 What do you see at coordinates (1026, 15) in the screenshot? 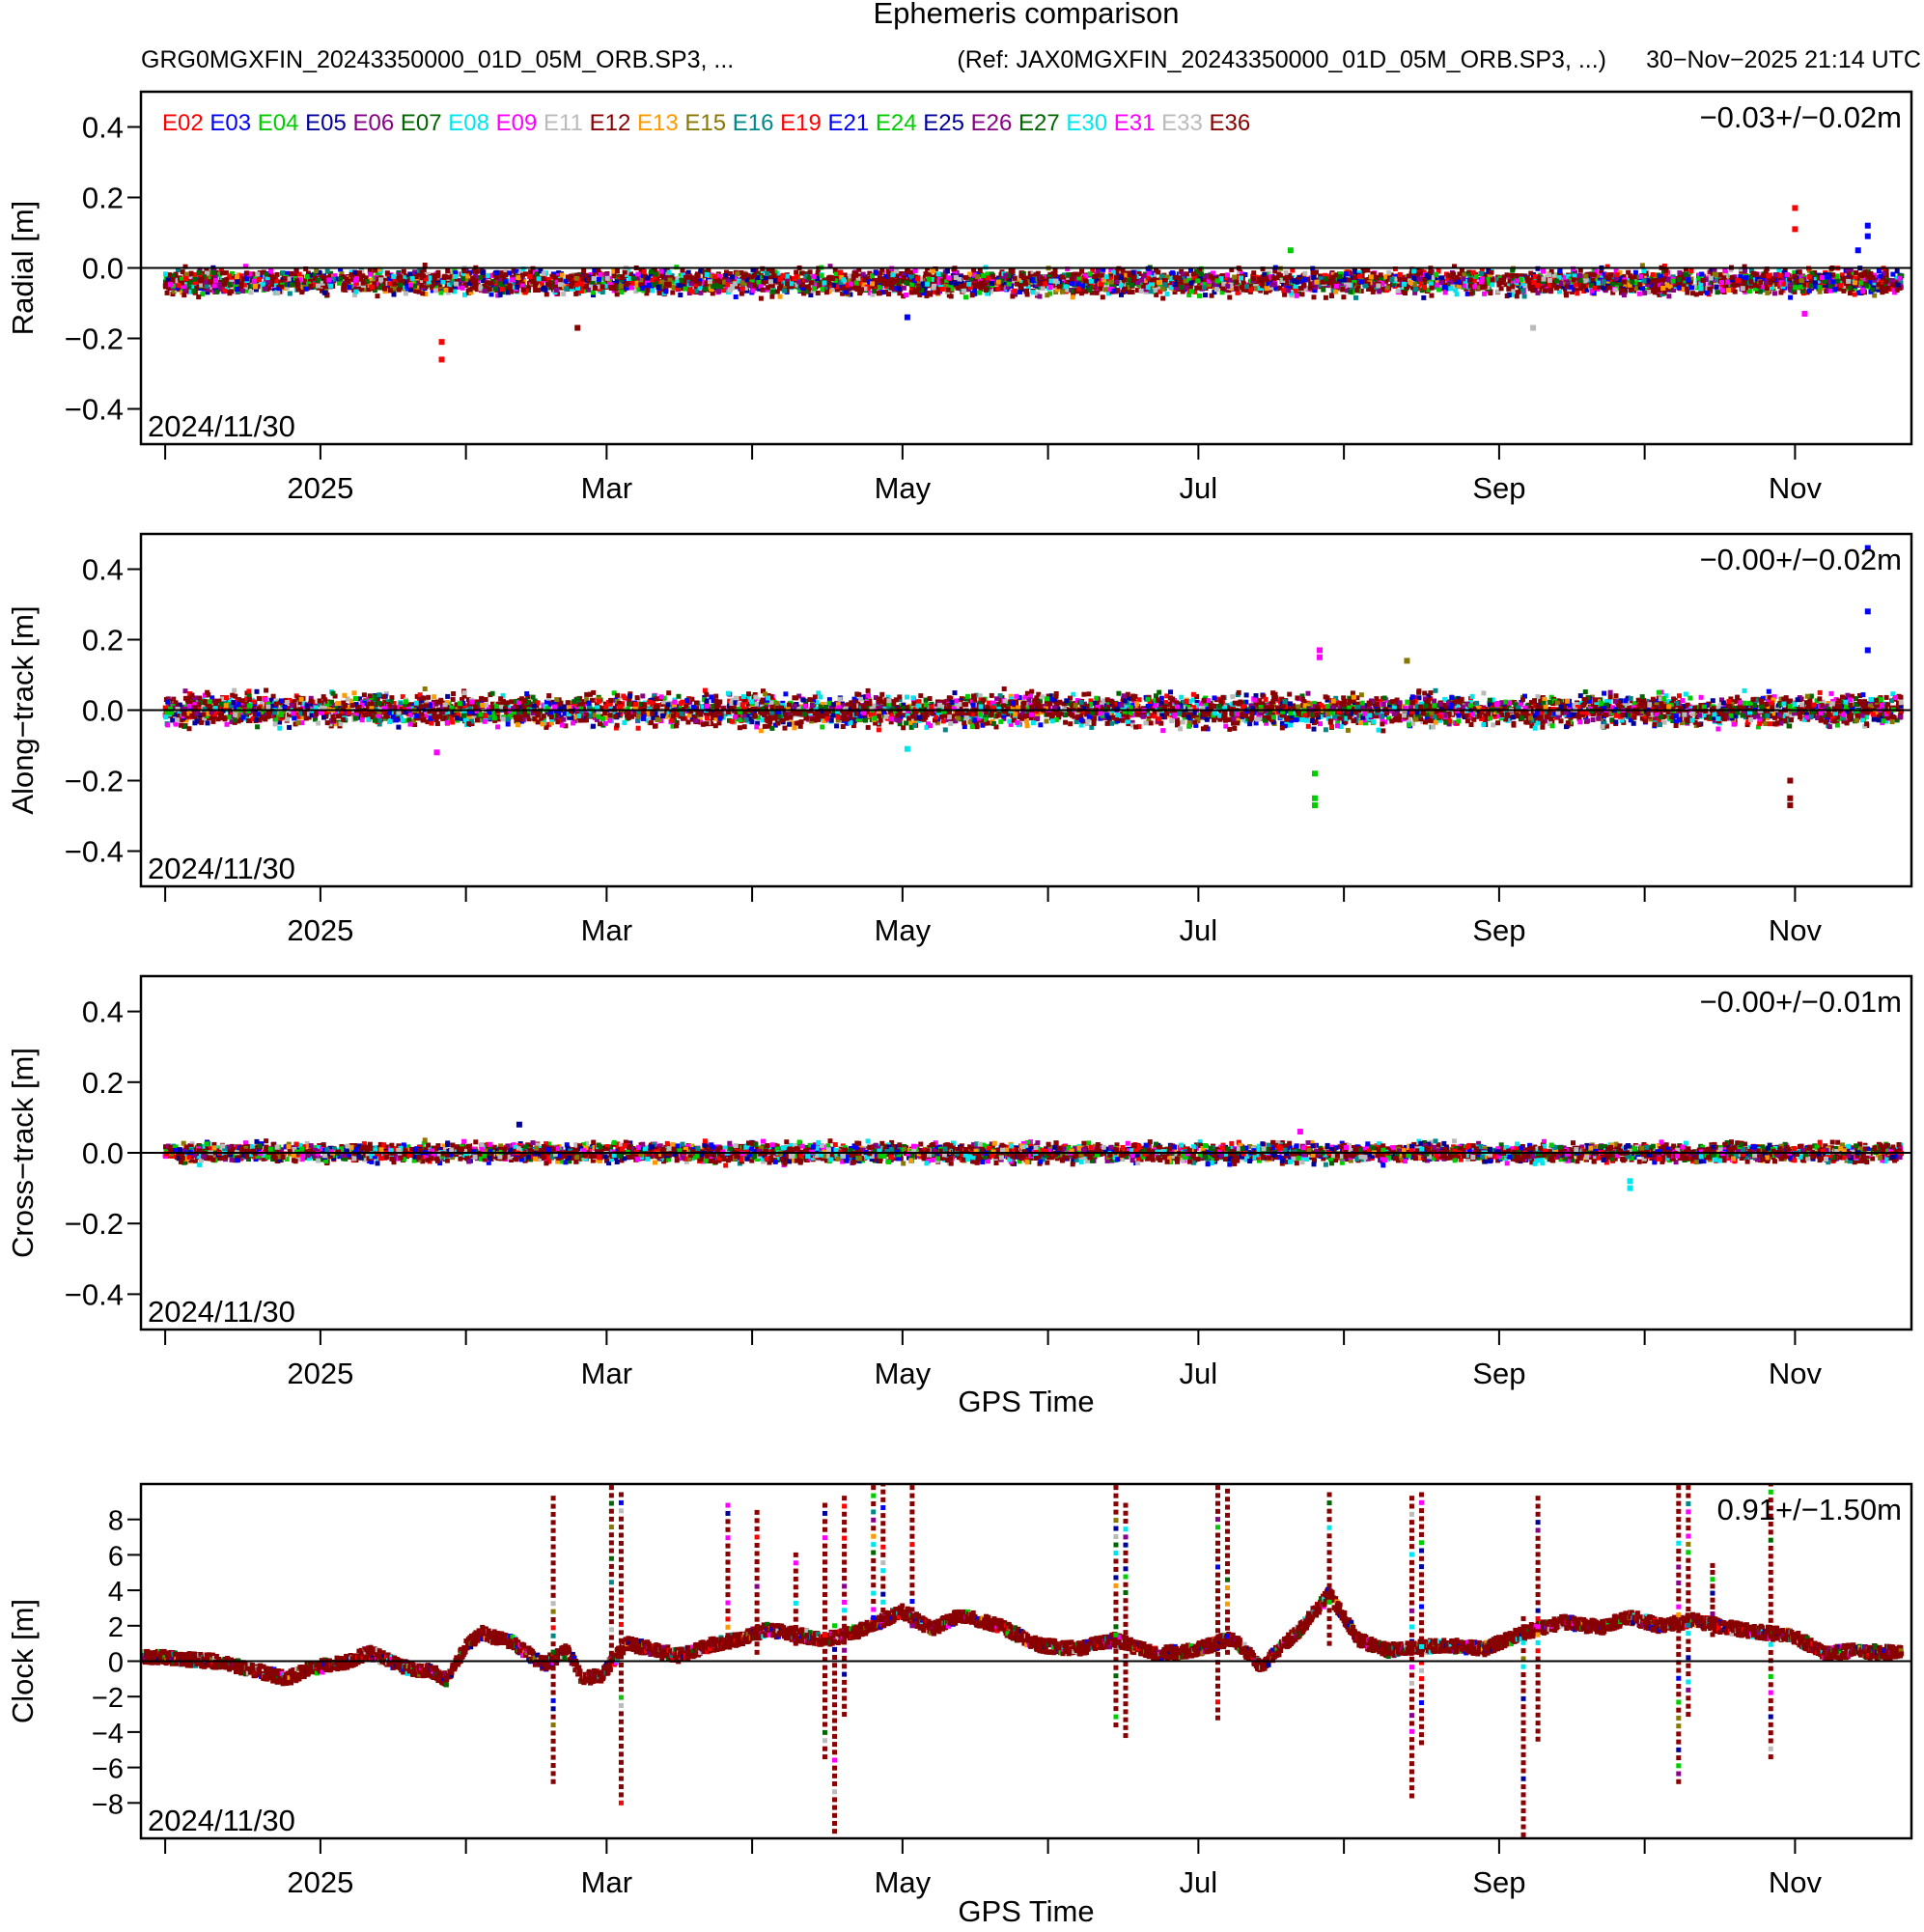
I see `figure-title: Ephemeris comparison` at bounding box center [1026, 15].